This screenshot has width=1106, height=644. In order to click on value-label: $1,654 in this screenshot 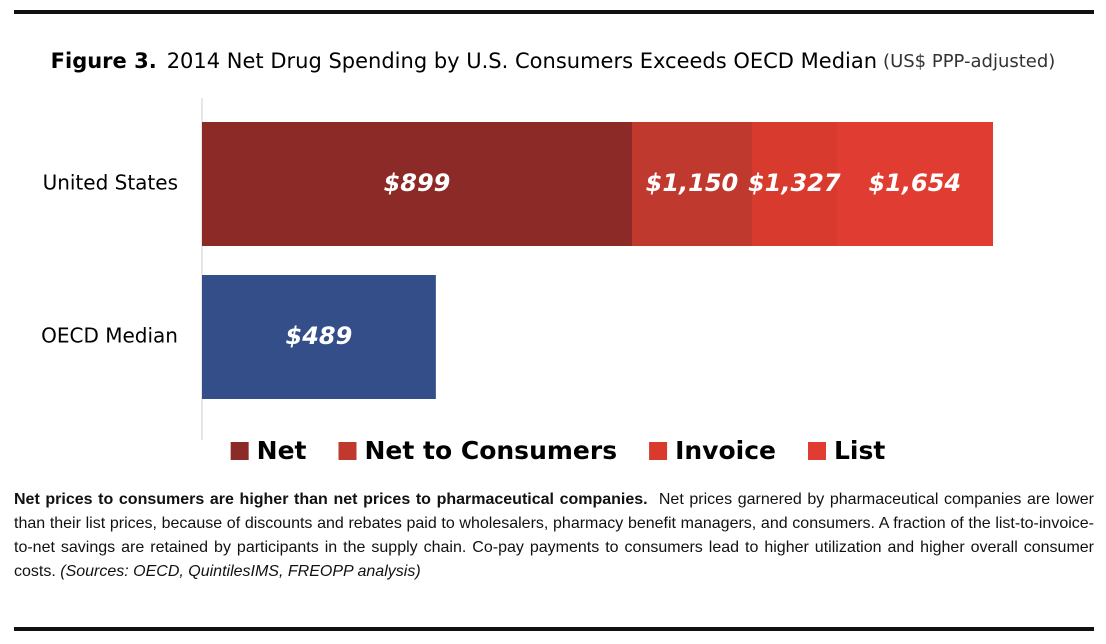, I will do `click(914, 183)`.